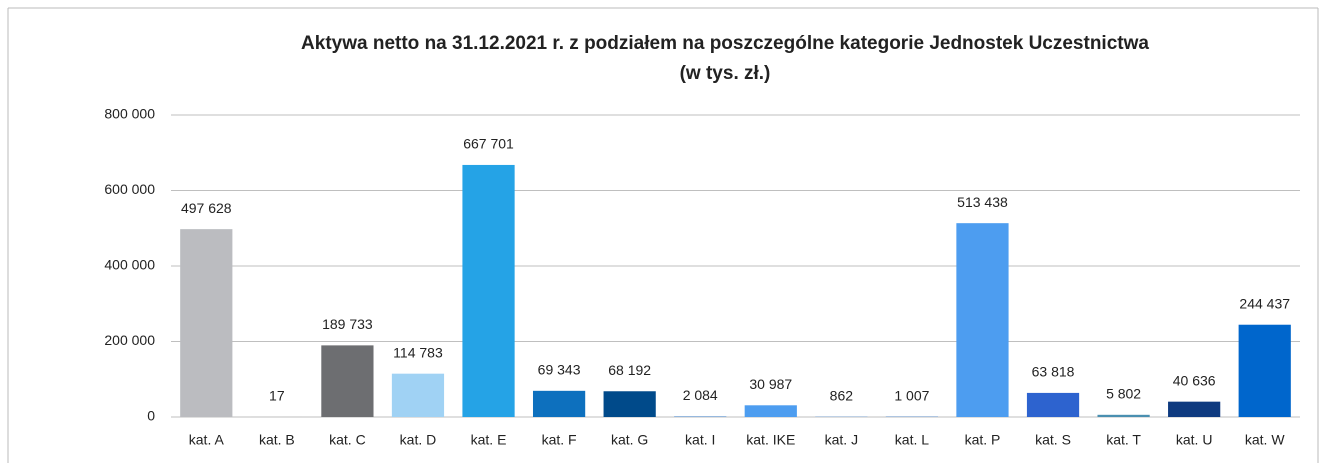  Describe the element at coordinates (770, 384) in the screenshot. I see `data-label: 30 987` at that location.